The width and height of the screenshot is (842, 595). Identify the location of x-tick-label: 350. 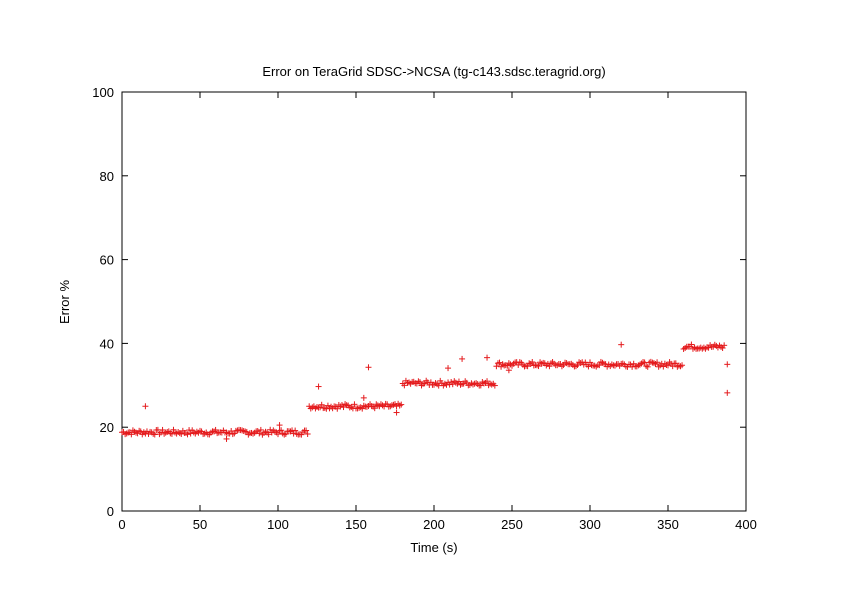
(668, 524).